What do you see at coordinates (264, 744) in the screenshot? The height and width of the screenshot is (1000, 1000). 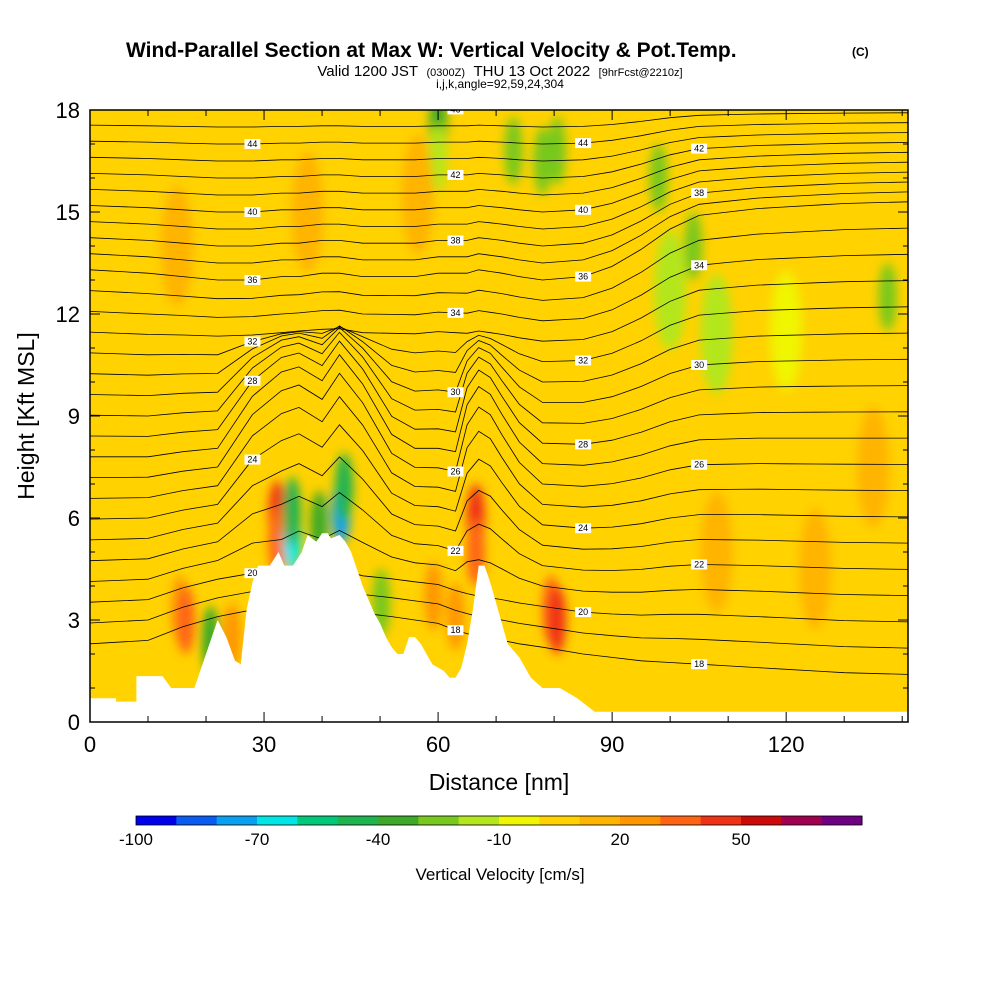 I see `x-tick-label: 30` at bounding box center [264, 744].